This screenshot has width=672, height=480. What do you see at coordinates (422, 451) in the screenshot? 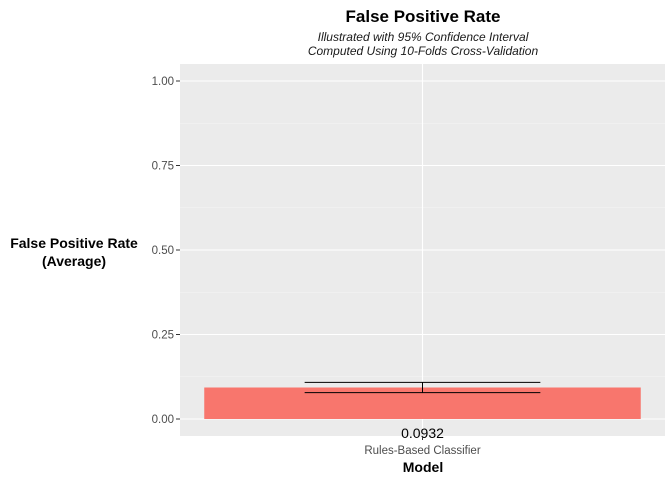
I see `x-tick-label: Rules-Based Classifier` at bounding box center [422, 451].